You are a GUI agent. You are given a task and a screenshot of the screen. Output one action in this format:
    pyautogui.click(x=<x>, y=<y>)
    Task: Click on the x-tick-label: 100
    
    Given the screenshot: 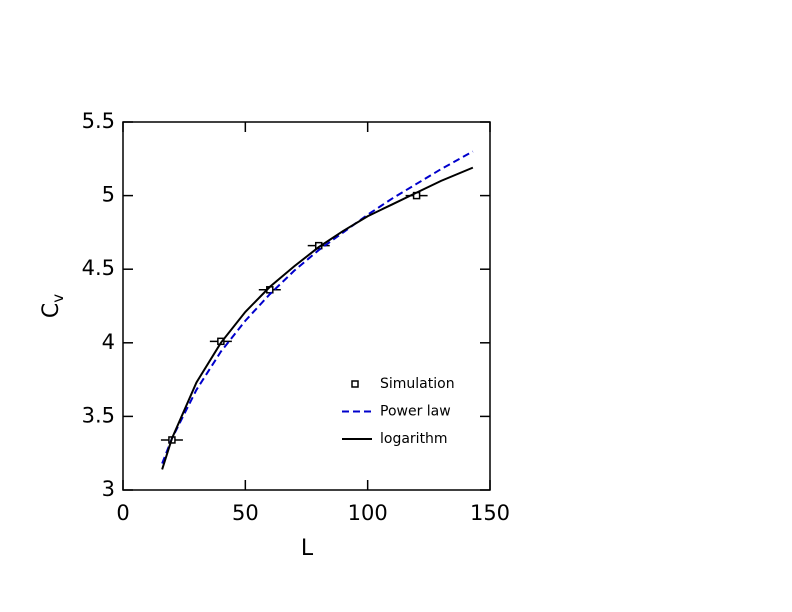 What is the action you would take?
    pyautogui.click(x=368, y=513)
    